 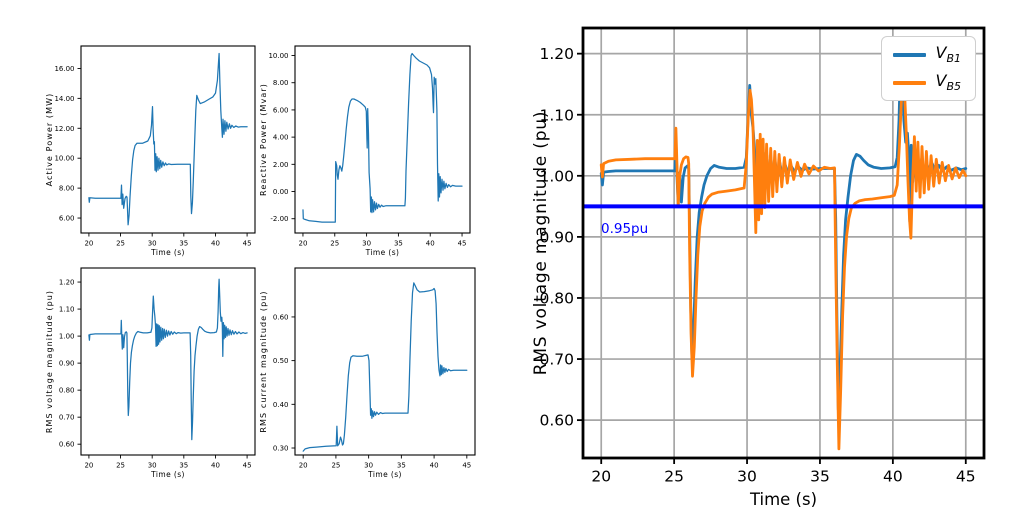 I want to click on active-power-y-axis-label: Active Power (MW), so click(x=49, y=139).